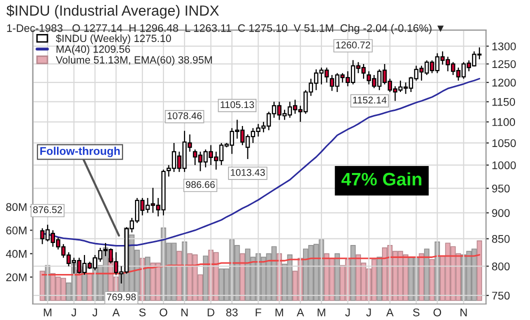 The image size is (530, 320). I want to click on x-tick-label: F, so click(259, 312).